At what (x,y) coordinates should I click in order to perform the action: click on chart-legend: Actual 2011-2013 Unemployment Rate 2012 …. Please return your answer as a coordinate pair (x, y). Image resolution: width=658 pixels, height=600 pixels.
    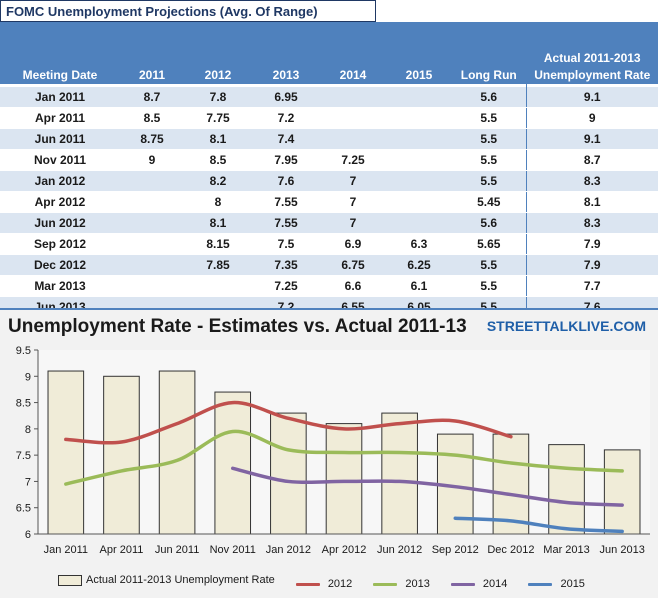
    Looking at the image, I should click on (330, 582).